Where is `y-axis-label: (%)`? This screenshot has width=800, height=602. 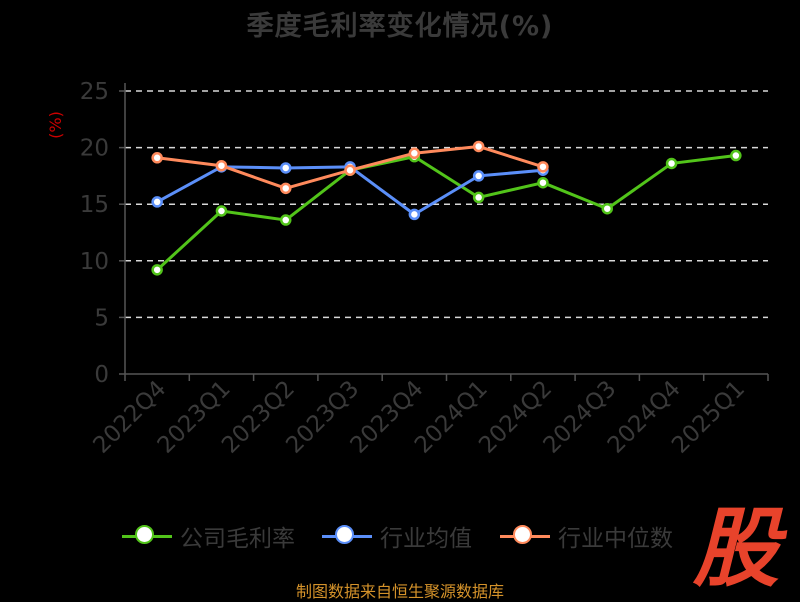
y-axis-label: (%) is located at coordinates (55, 125).